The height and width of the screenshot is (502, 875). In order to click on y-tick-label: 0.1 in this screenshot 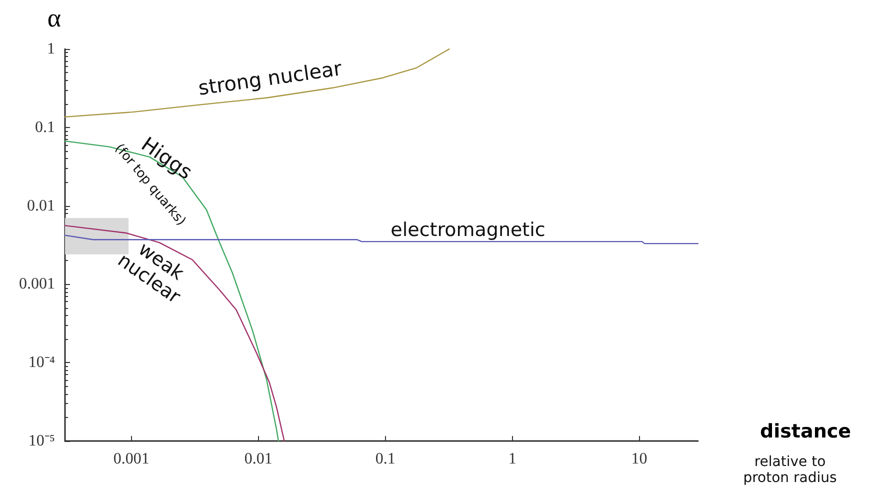, I will do `click(45, 127)`.